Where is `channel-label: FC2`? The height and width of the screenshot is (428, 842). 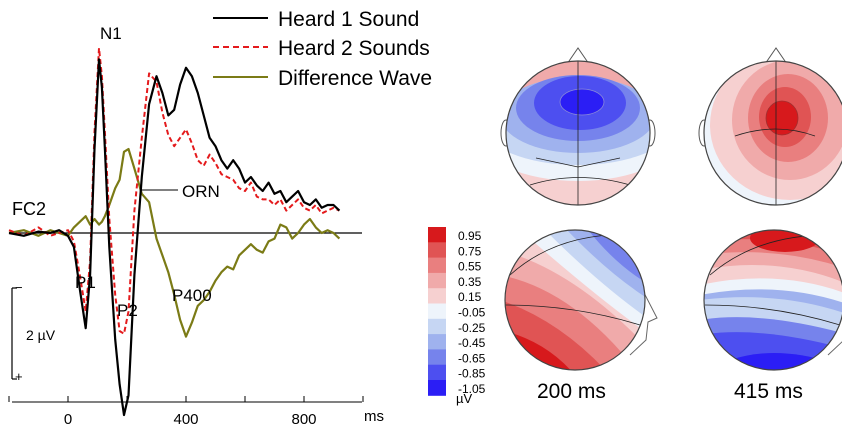
channel-label: FC2 is located at coordinates (29, 209).